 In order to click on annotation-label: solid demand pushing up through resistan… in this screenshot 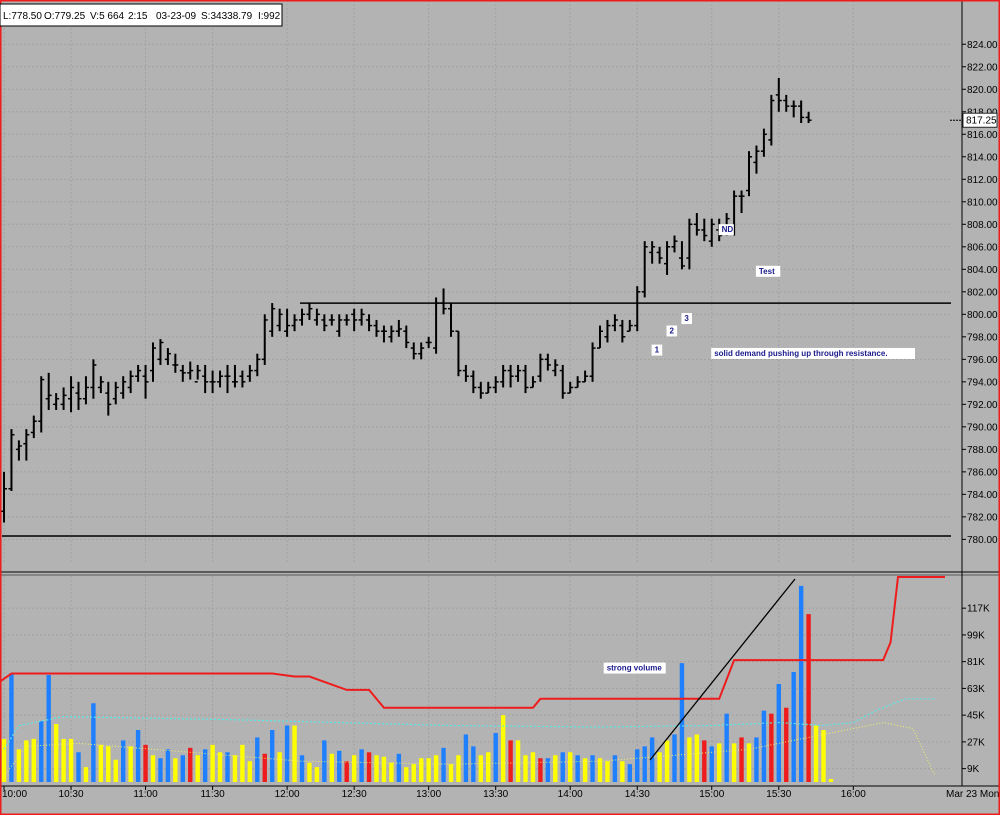, I will do `click(800, 353)`.